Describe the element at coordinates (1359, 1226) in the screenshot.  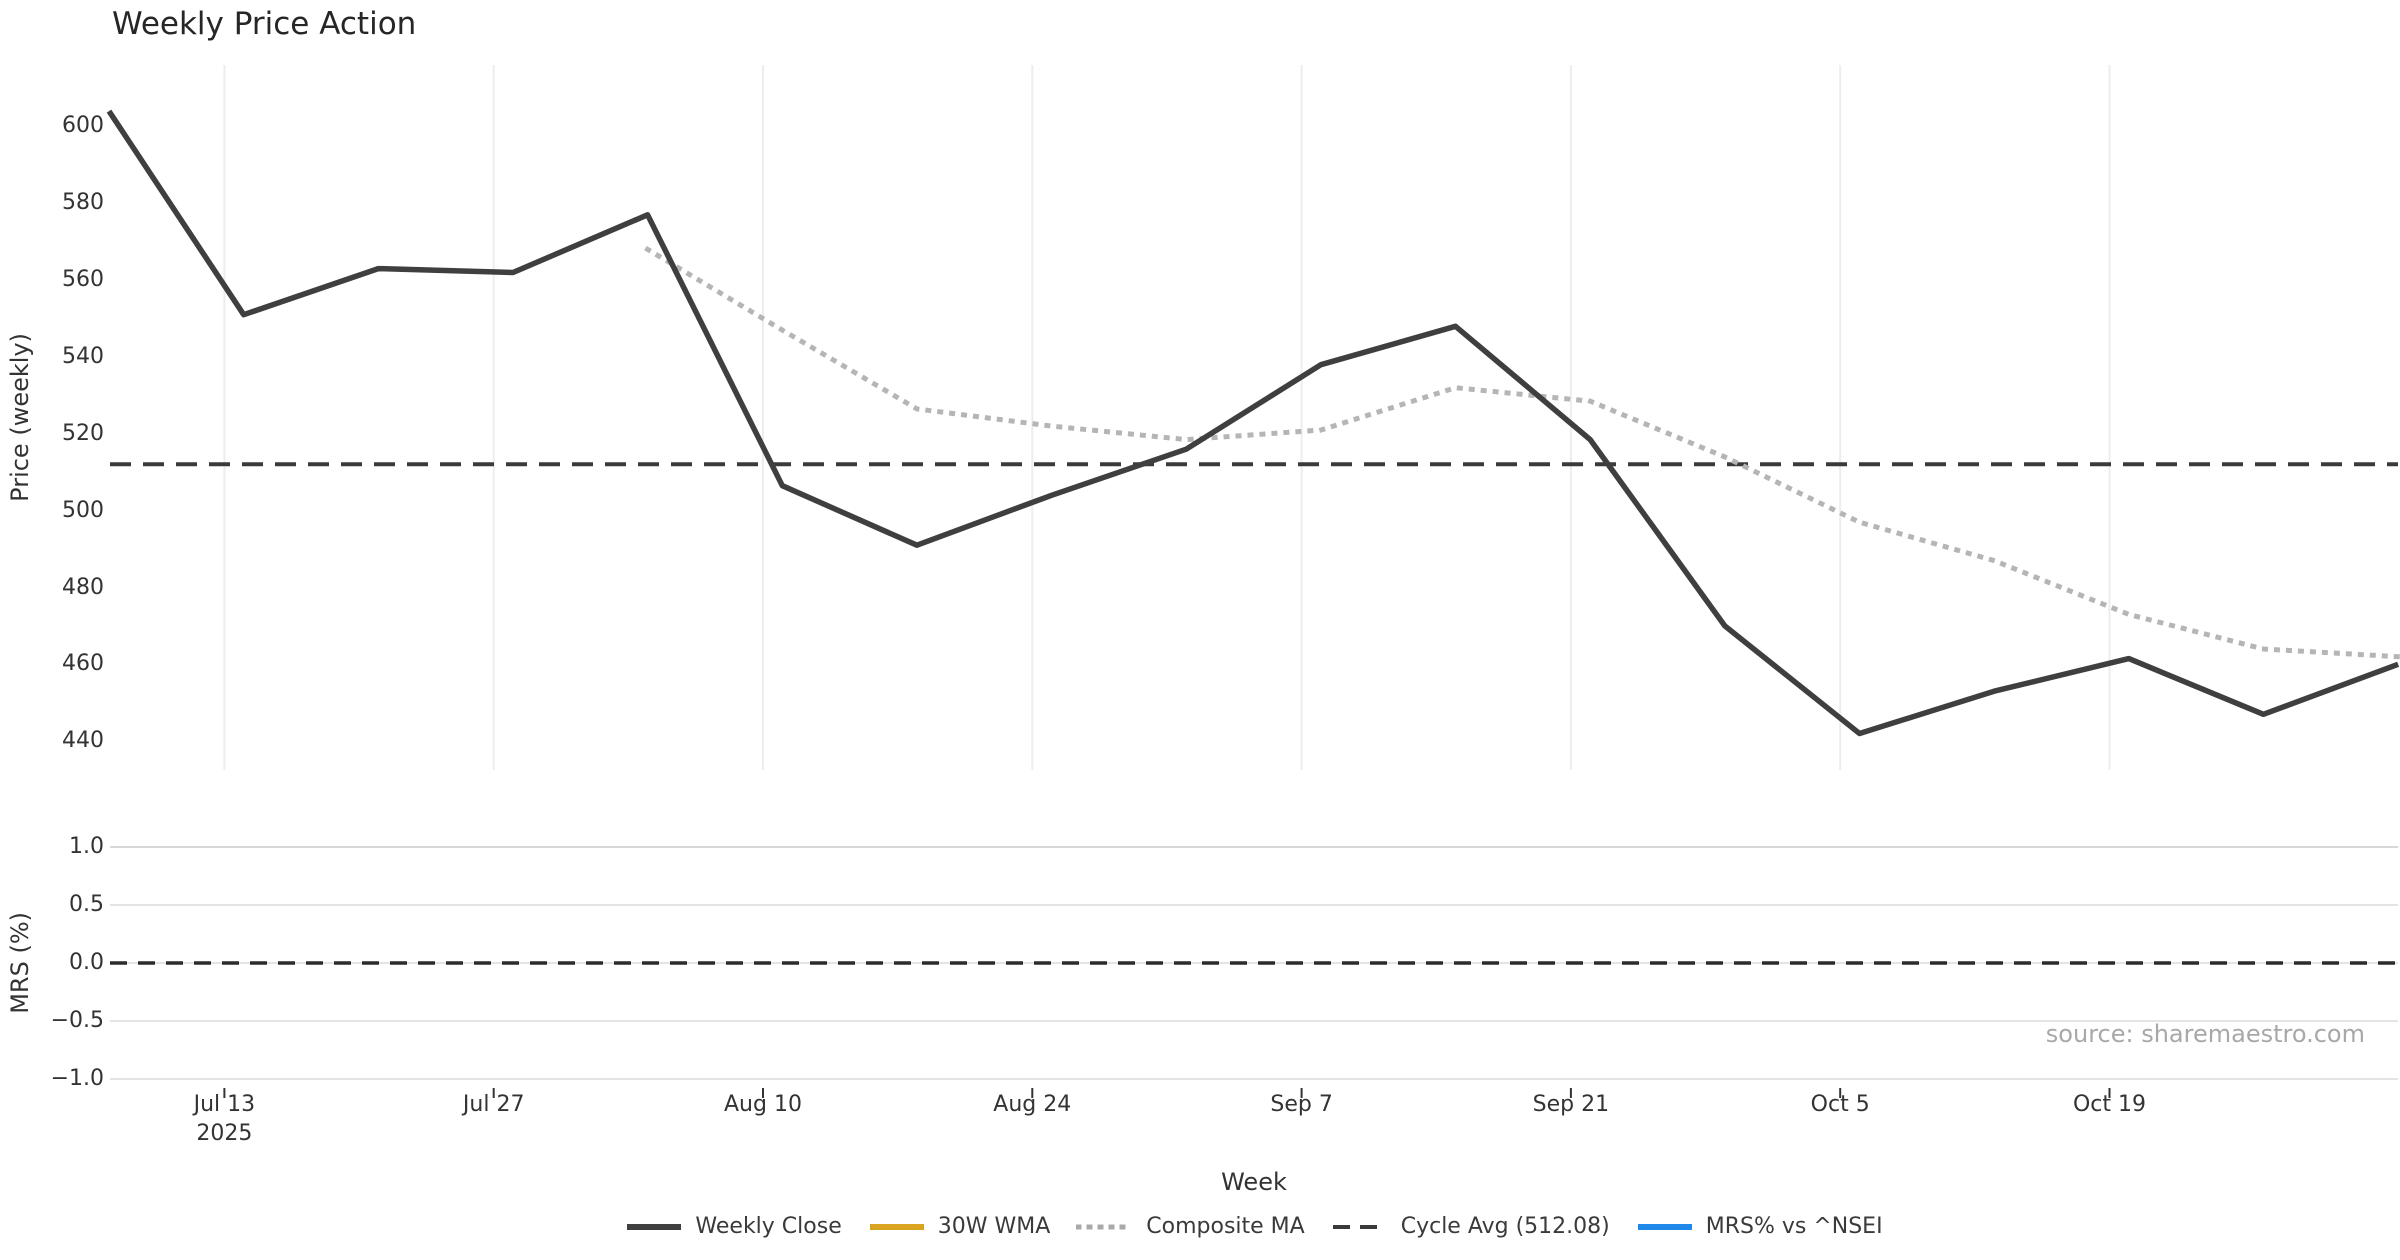
I see `legend-swatch-dashed-icon` at that location.